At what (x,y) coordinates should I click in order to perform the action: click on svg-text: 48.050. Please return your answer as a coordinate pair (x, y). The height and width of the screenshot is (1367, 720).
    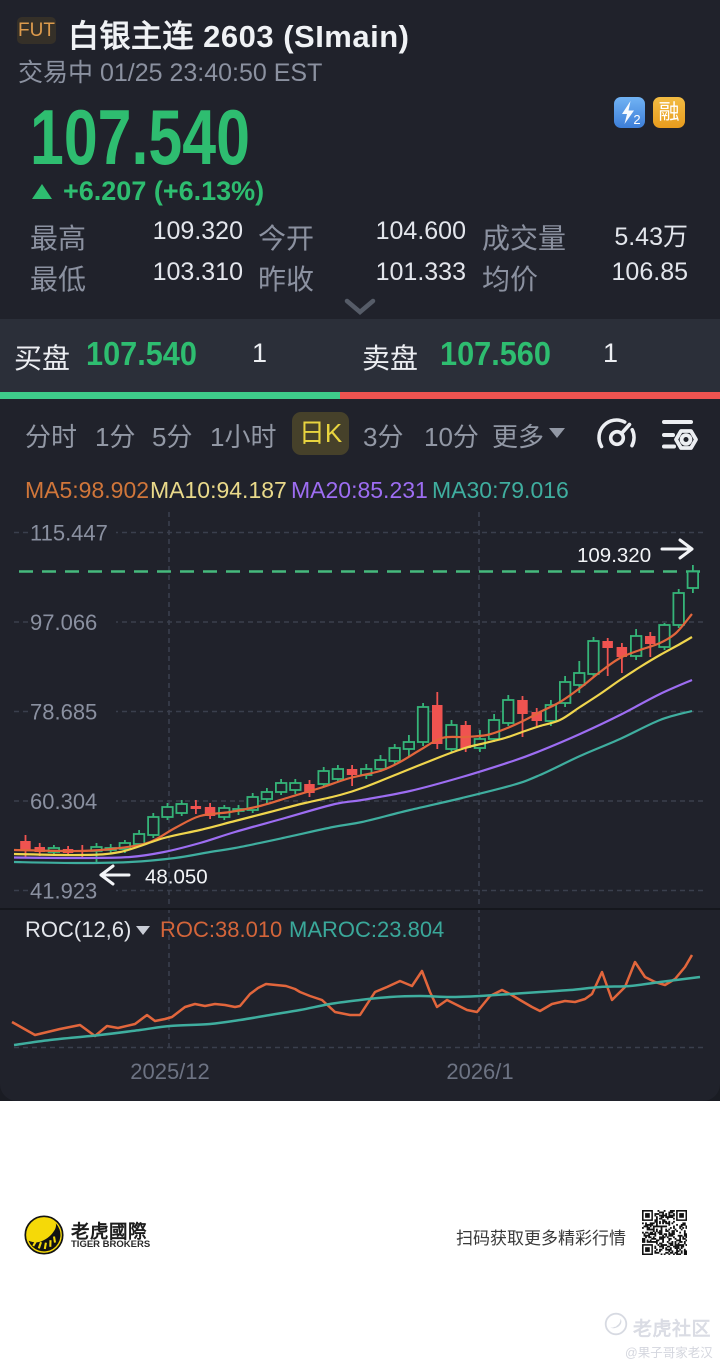
    Looking at the image, I should click on (176, 877).